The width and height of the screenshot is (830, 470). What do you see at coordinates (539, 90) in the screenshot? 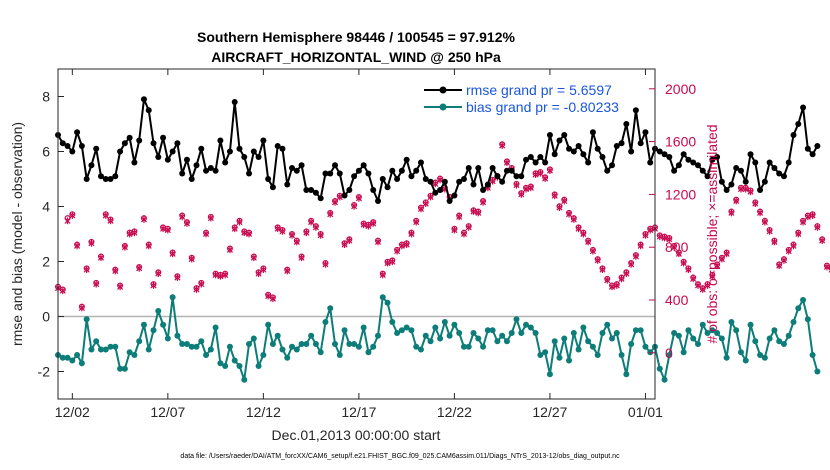
I see `legend-rmse-label: rmse grand pr = 5.6597` at bounding box center [539, 90].